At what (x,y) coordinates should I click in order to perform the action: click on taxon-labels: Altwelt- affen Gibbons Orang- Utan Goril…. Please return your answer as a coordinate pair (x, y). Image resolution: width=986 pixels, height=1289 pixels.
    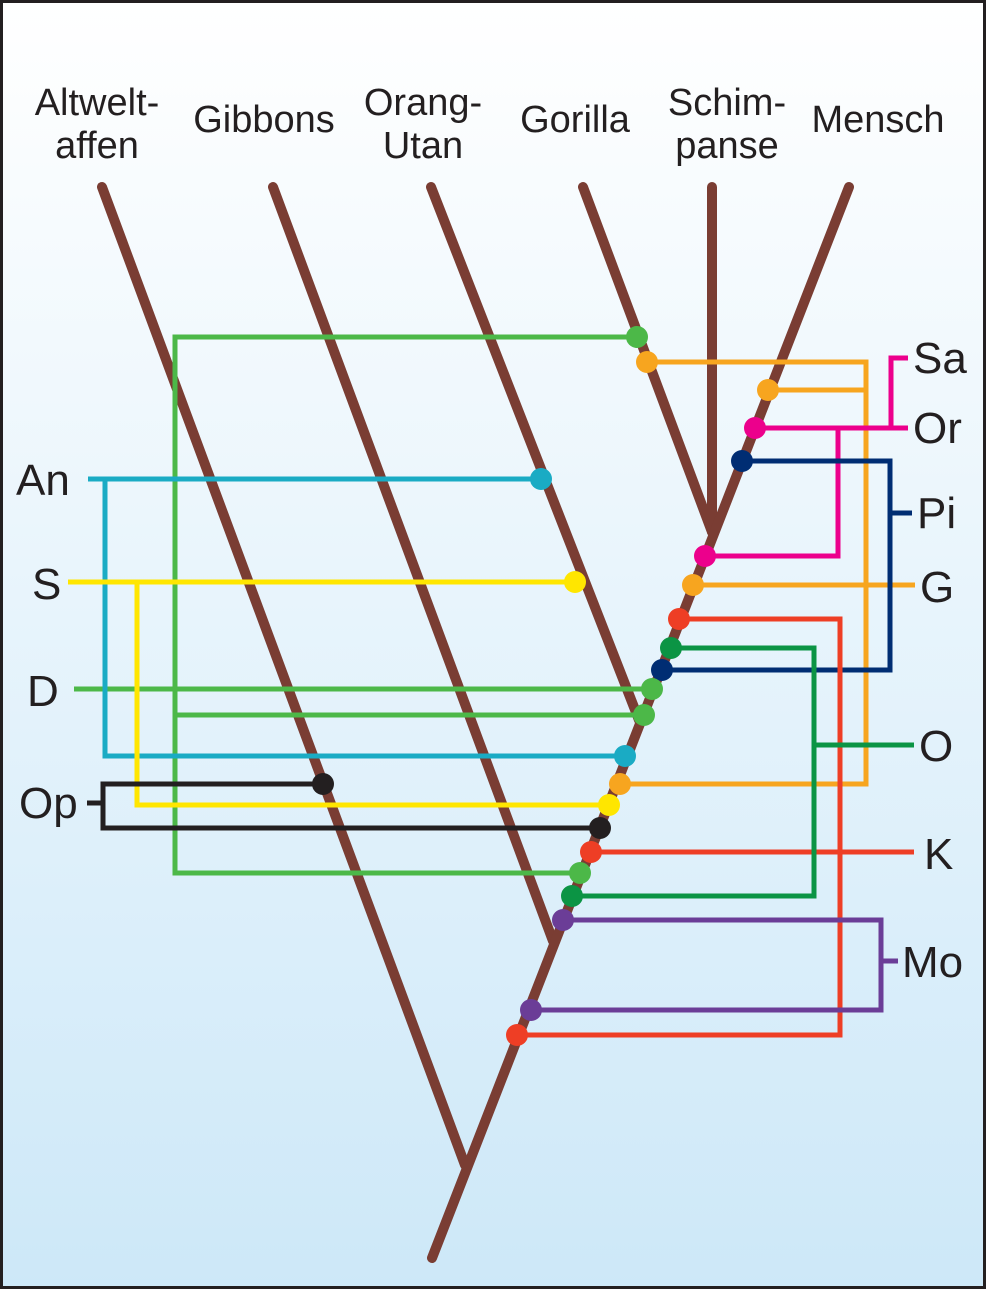
    Looking at the image, I should click on (490, 124).